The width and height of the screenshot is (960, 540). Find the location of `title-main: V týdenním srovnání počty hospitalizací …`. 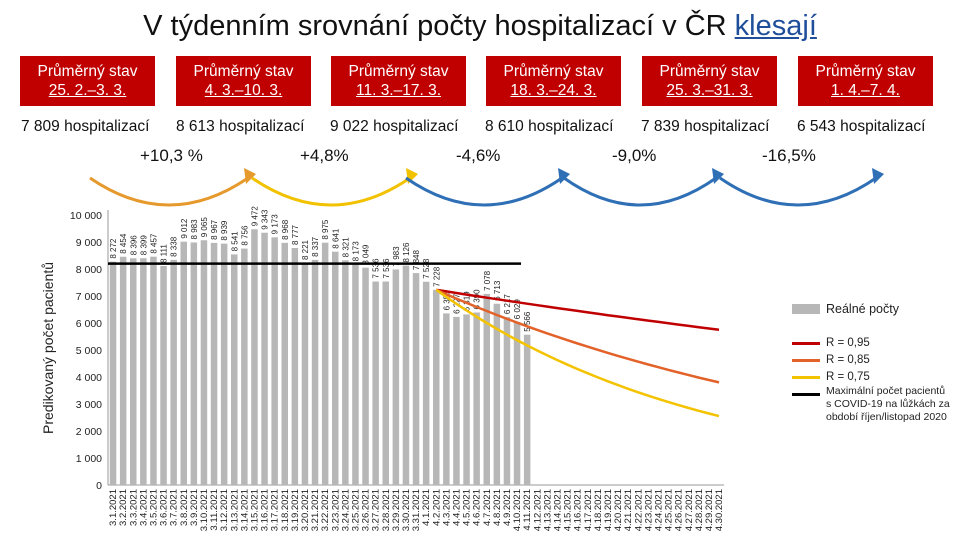

title-main: V týdenním srovnání počty hospitalizací … is located at coordinates (435, 26).